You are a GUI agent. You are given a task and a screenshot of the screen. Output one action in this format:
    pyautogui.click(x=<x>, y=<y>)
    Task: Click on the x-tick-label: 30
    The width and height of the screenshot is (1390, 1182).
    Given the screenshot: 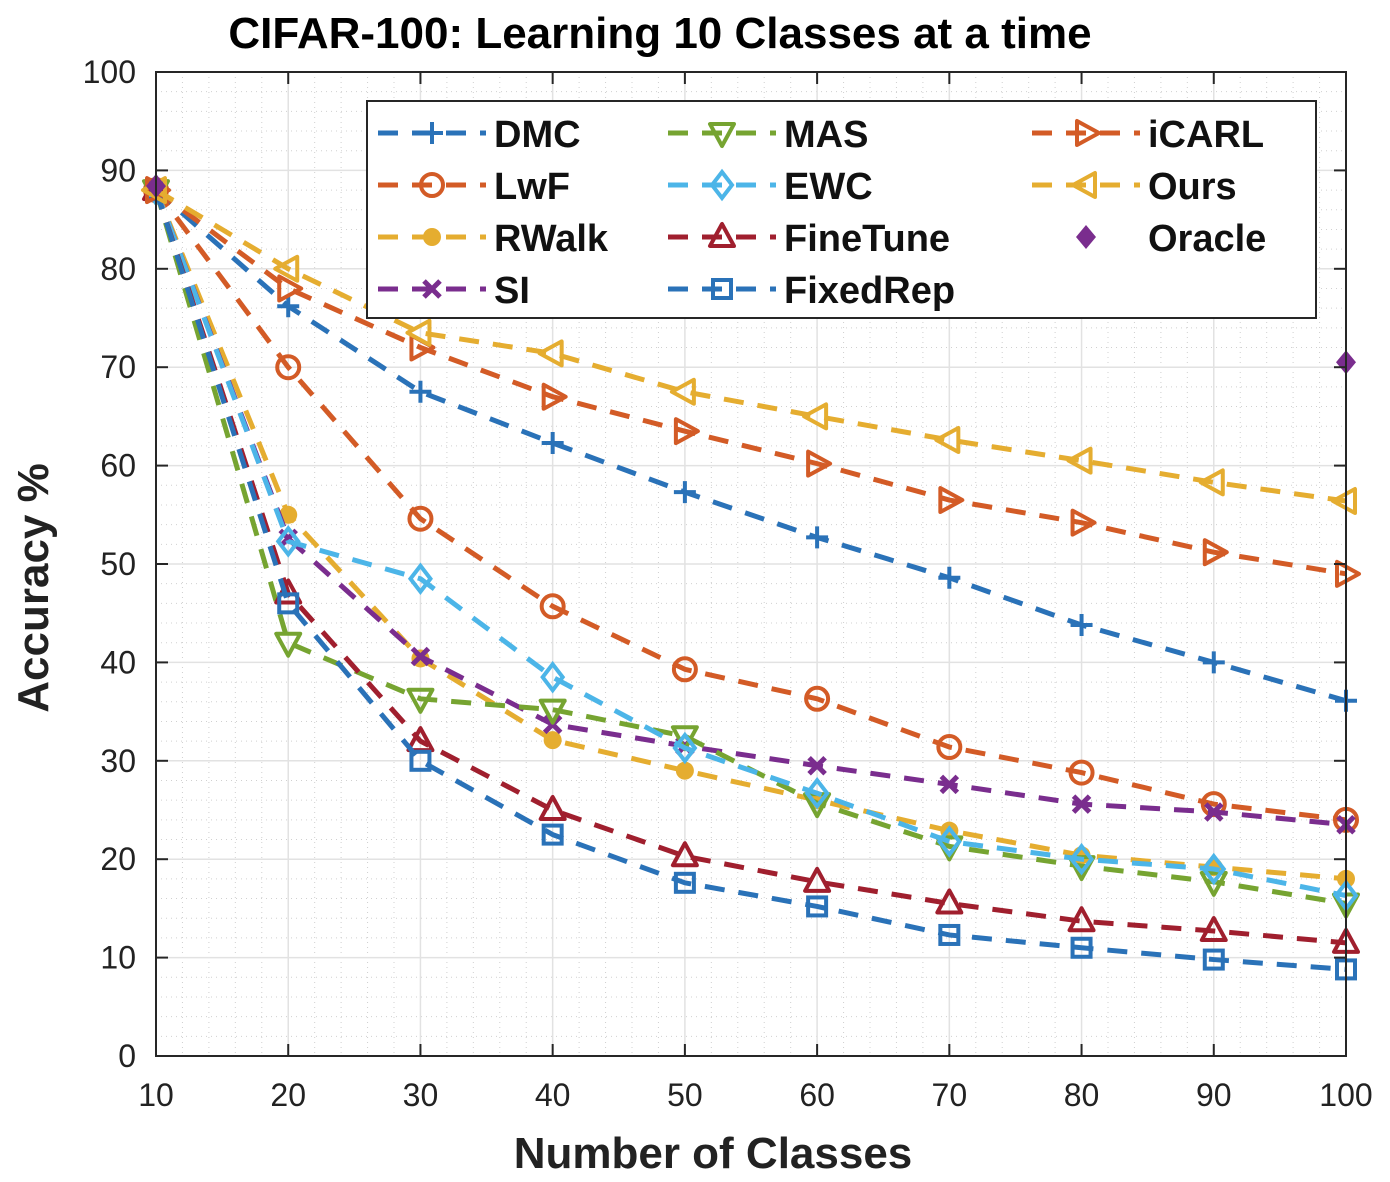 What is the action you would take?
    pyautogui.click(x=421, y=1095)
    